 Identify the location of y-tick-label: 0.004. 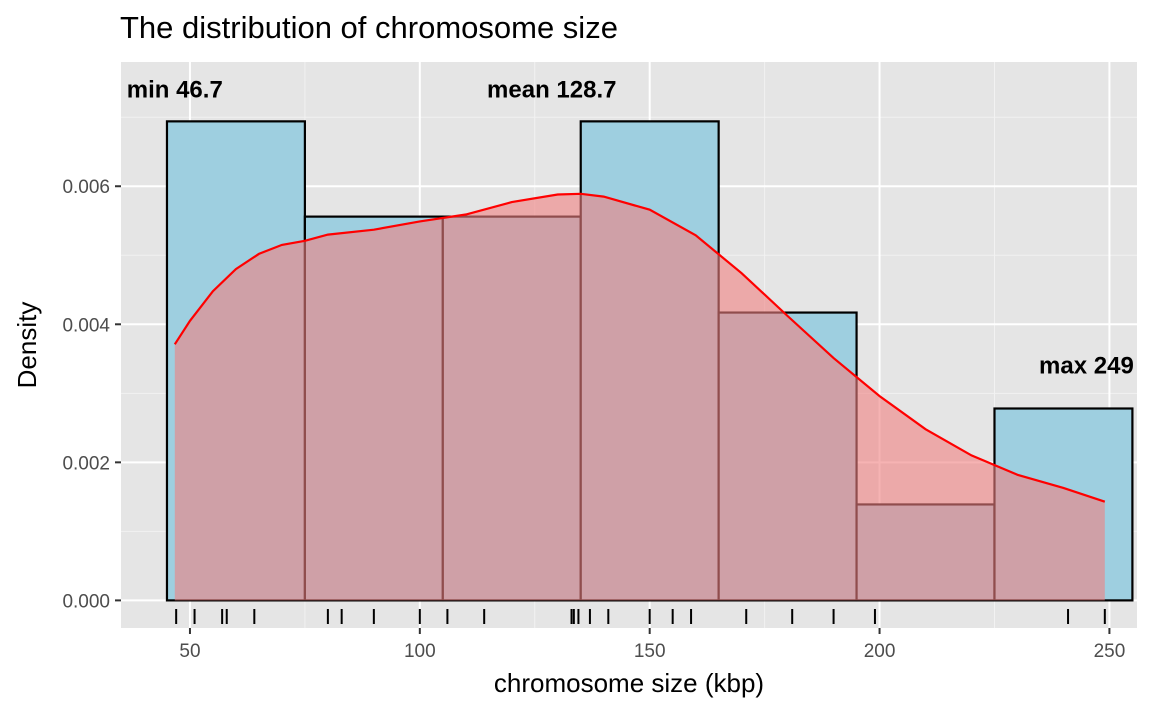
(86, 325).